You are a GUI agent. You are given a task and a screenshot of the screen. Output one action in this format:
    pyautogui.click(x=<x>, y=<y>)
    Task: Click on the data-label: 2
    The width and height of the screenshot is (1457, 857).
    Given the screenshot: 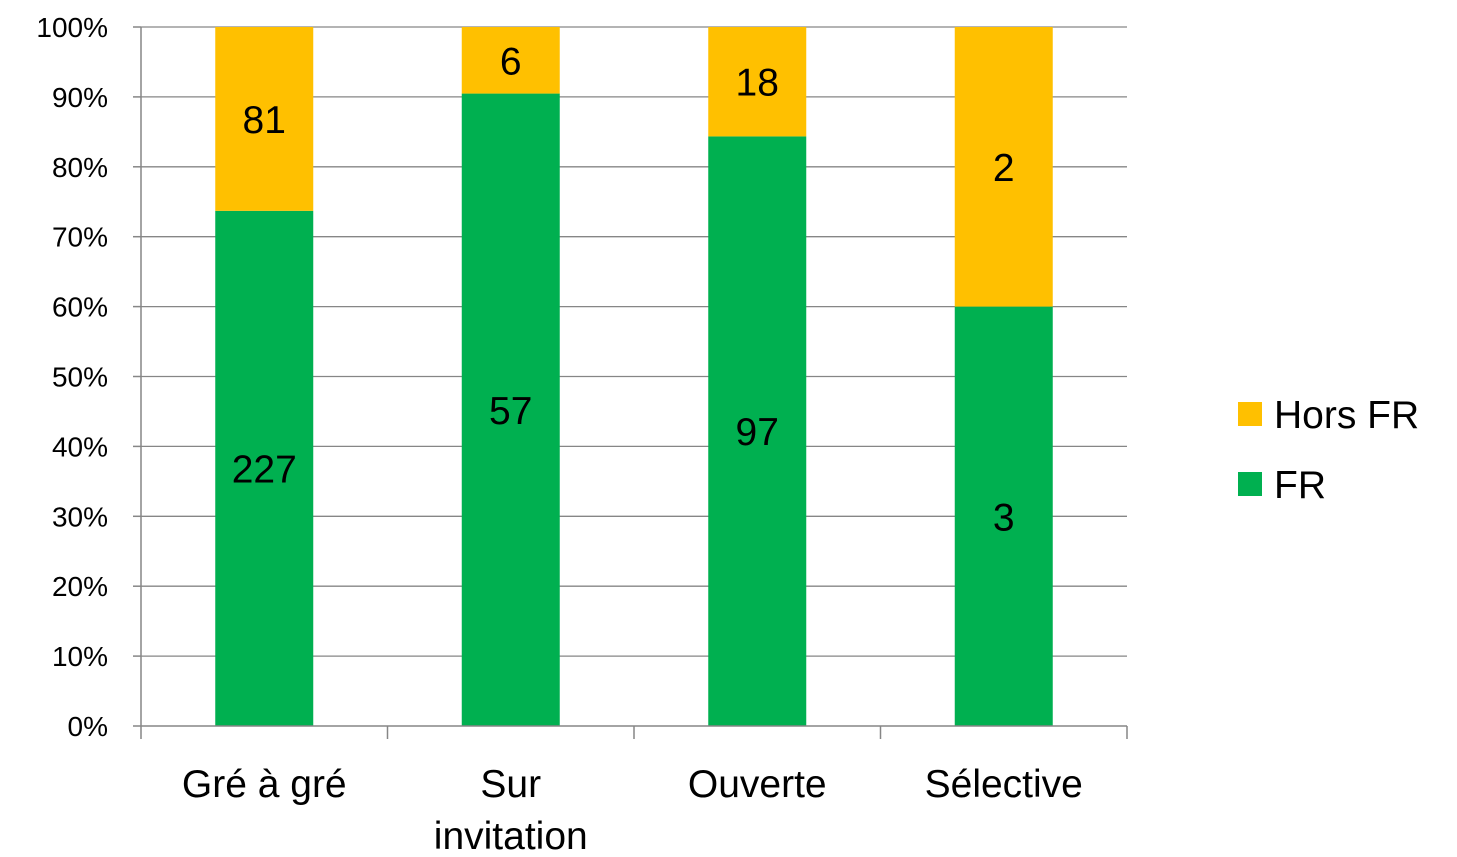 What is the action you would take?
    pyautogui.click(x=1004, y=168)
    